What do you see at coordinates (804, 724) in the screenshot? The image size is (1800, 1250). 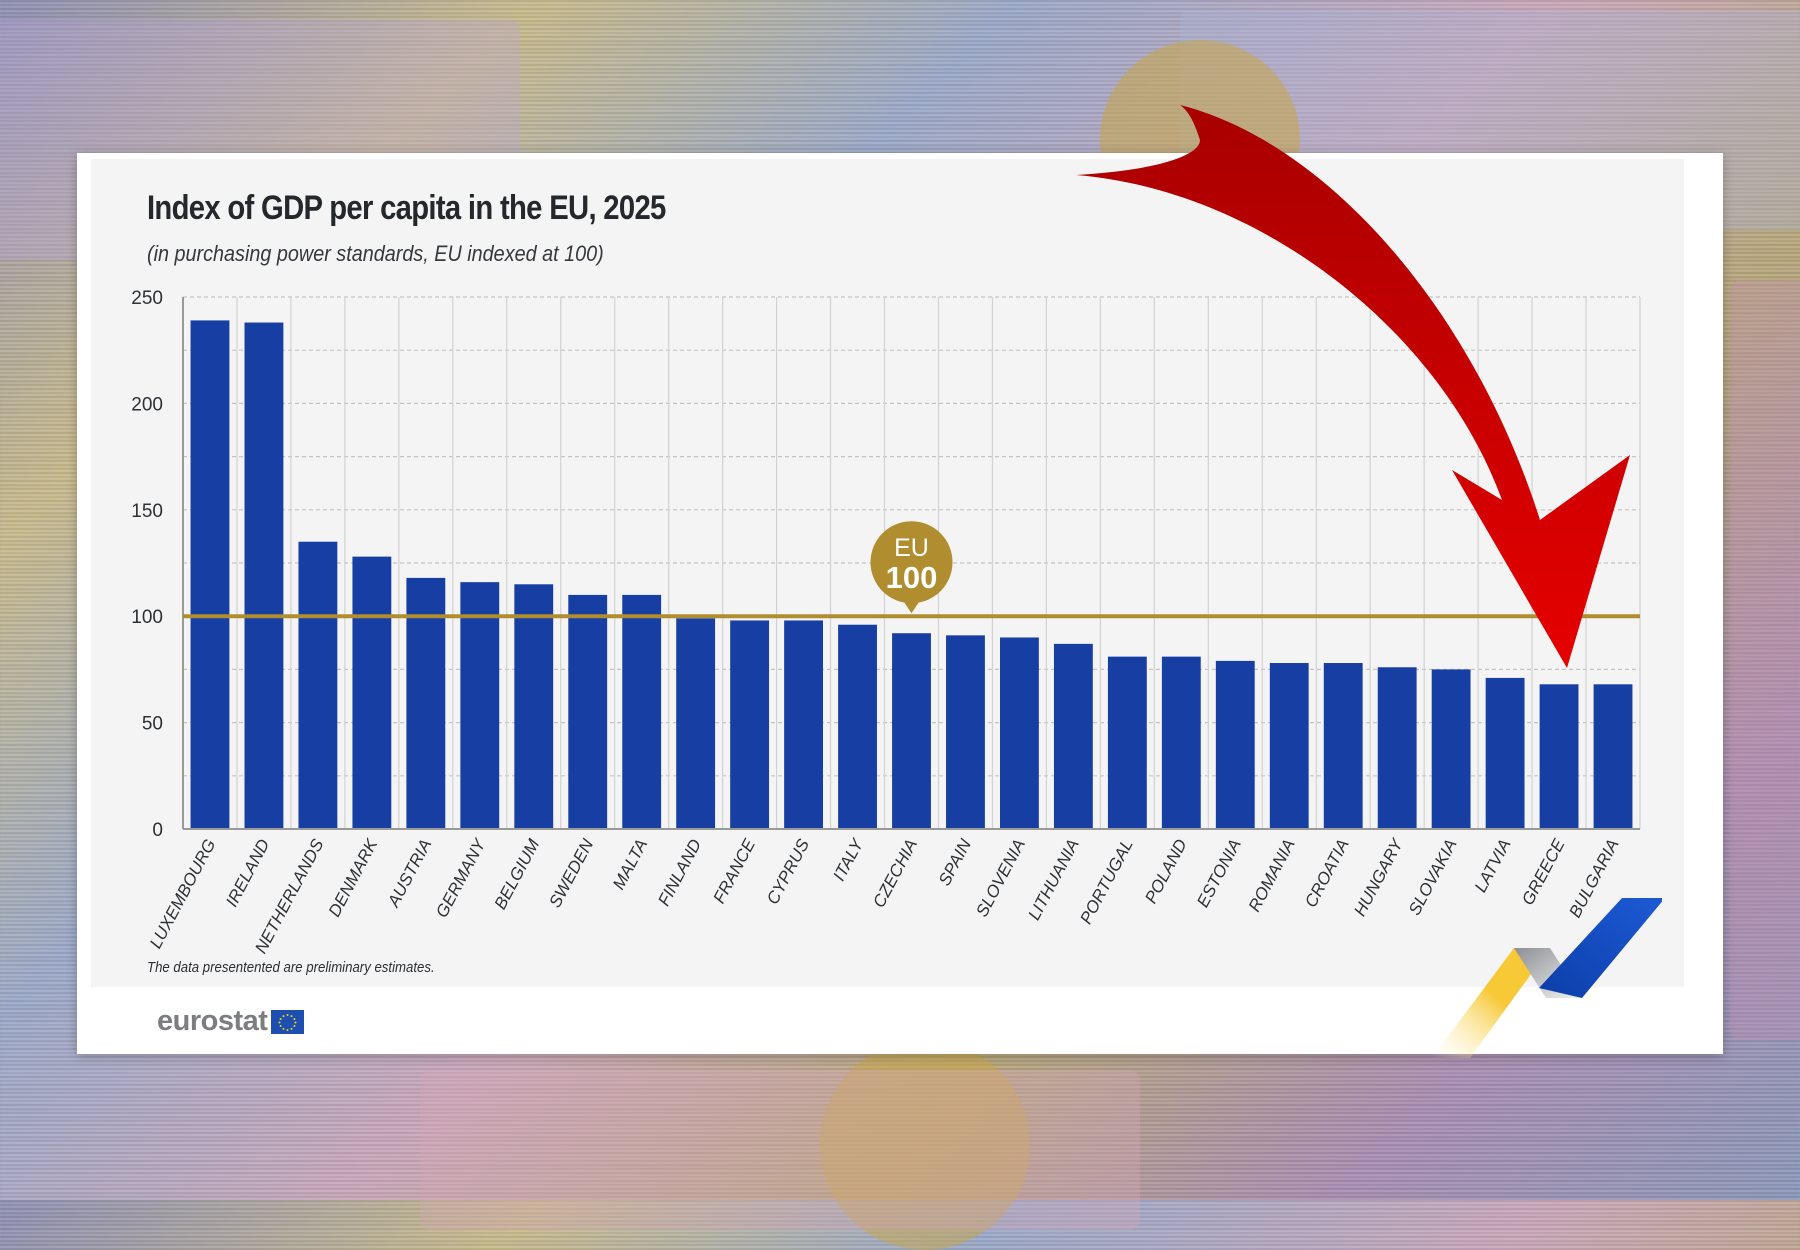 I see `bar-cyprus` at bounding box center [804, 724].